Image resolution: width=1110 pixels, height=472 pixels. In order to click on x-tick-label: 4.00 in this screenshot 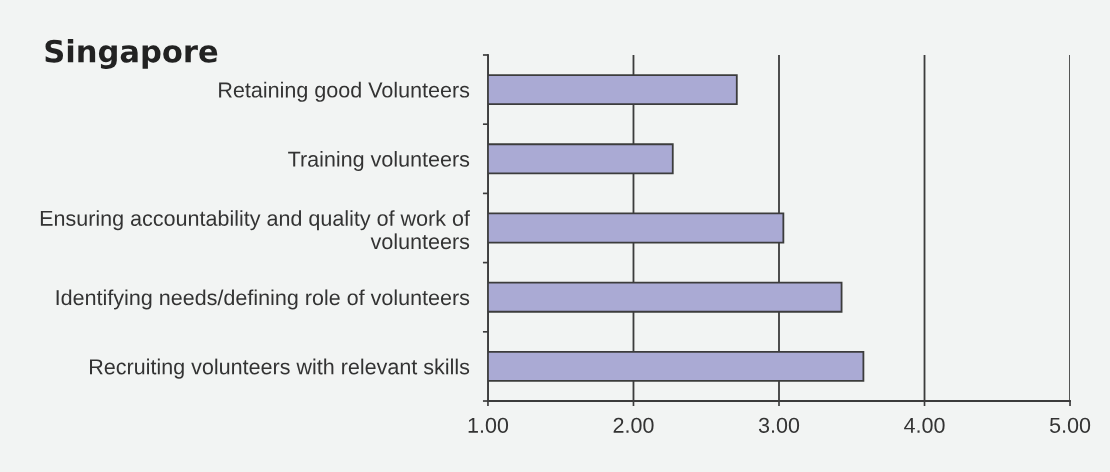, I will do `click(924, 425)`.